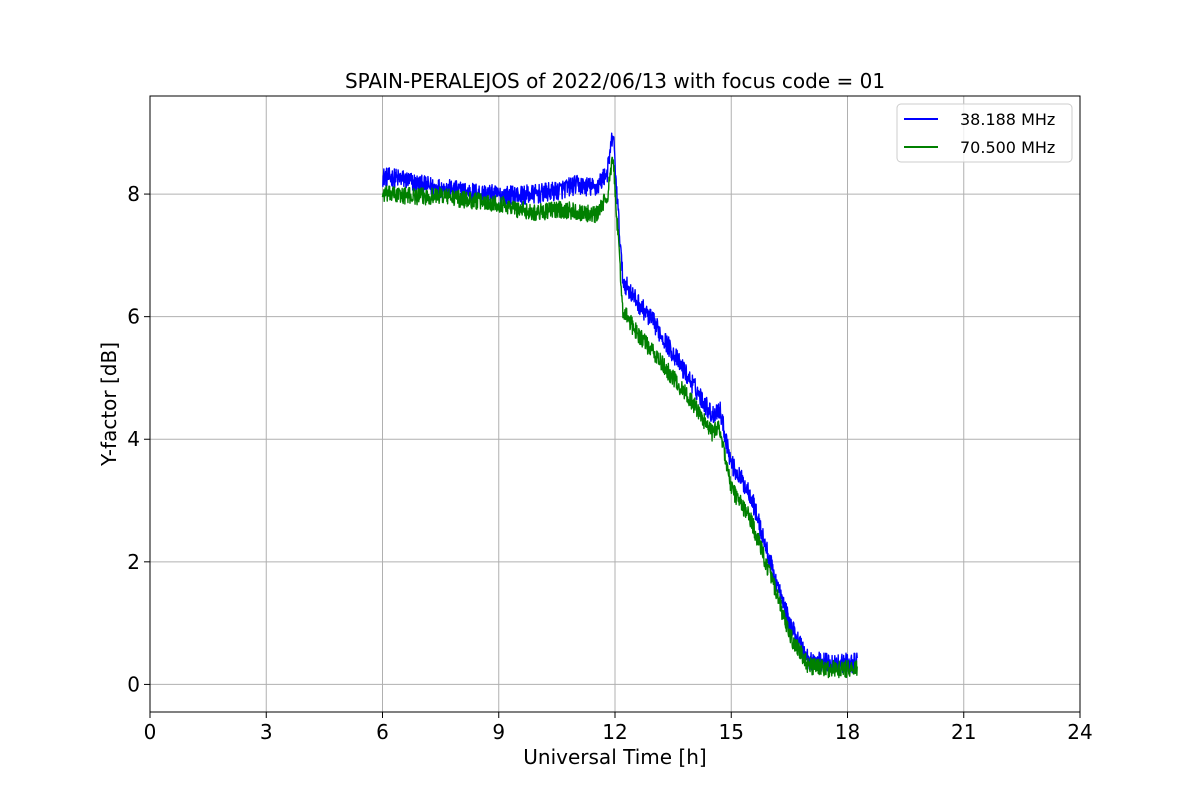 The height and width of the screenshot is (800, 1200). I want to click on legend-label-70-500-mhz: 70.500 MHz, so click(1007, 147).